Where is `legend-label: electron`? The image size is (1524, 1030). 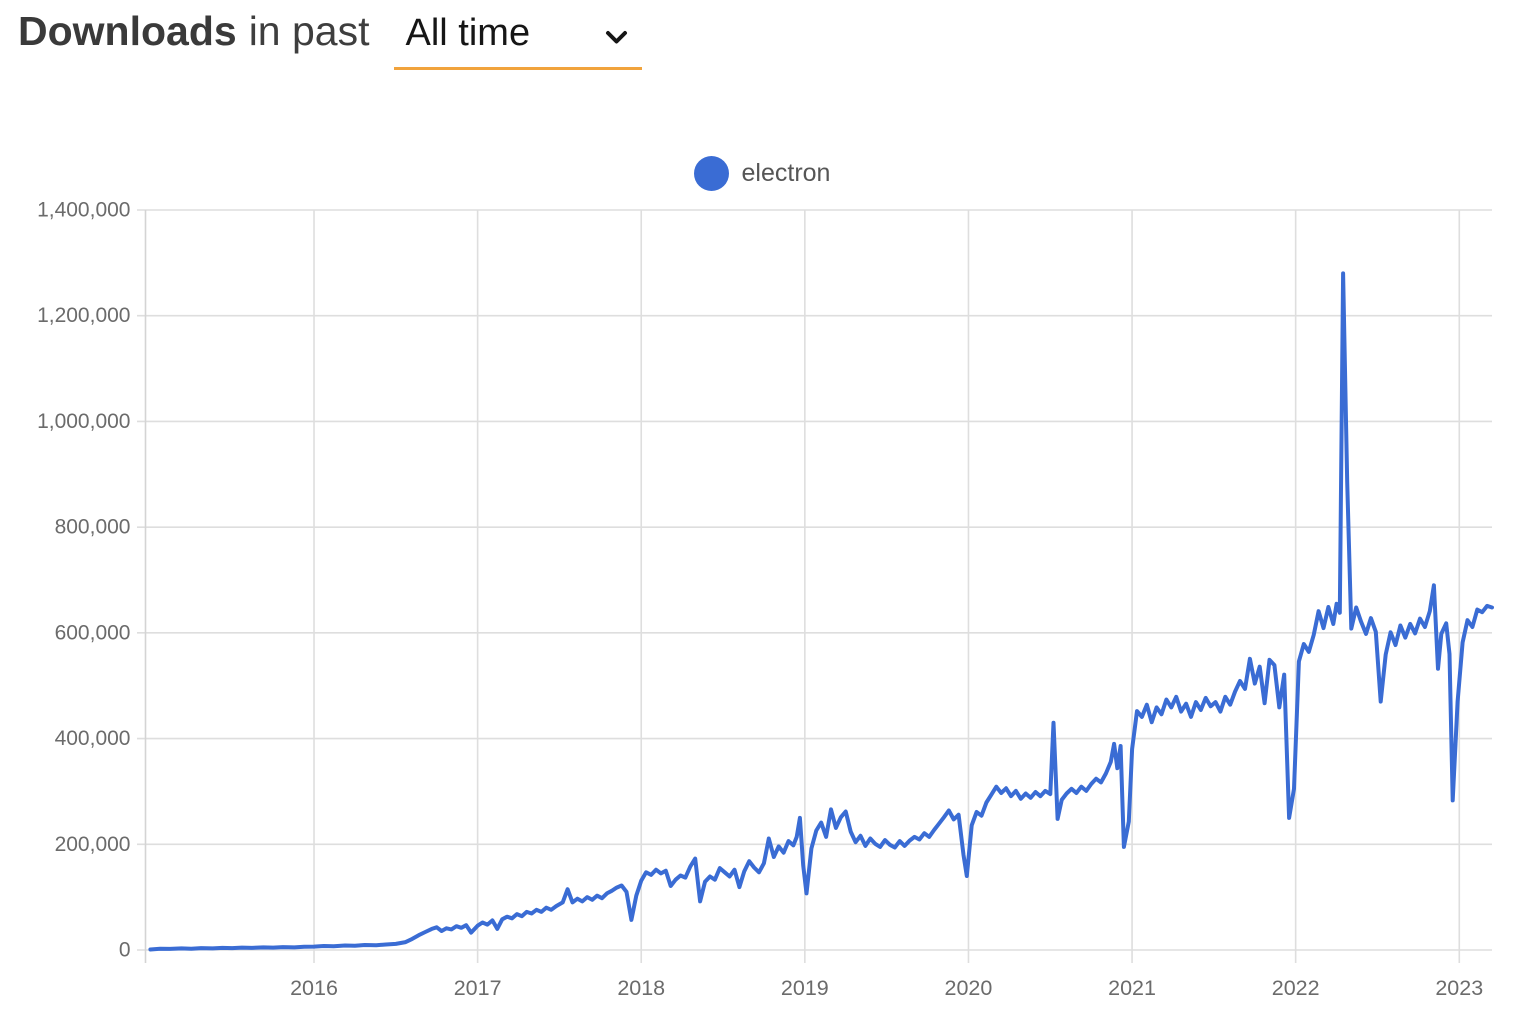 legend-label: electron is located at coordinates (786, 173).